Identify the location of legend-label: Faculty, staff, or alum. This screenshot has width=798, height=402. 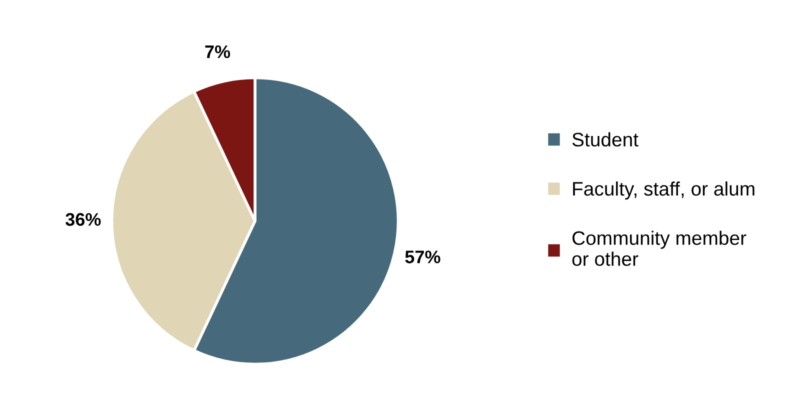
(663, 190).